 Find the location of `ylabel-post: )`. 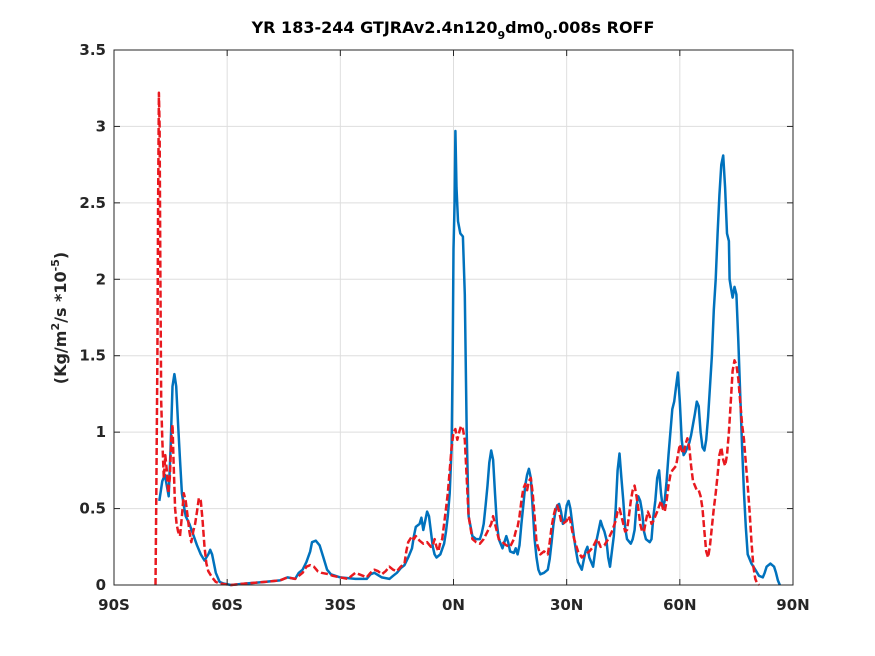

ylabel-post: ) is located at coordinates (60, 255).